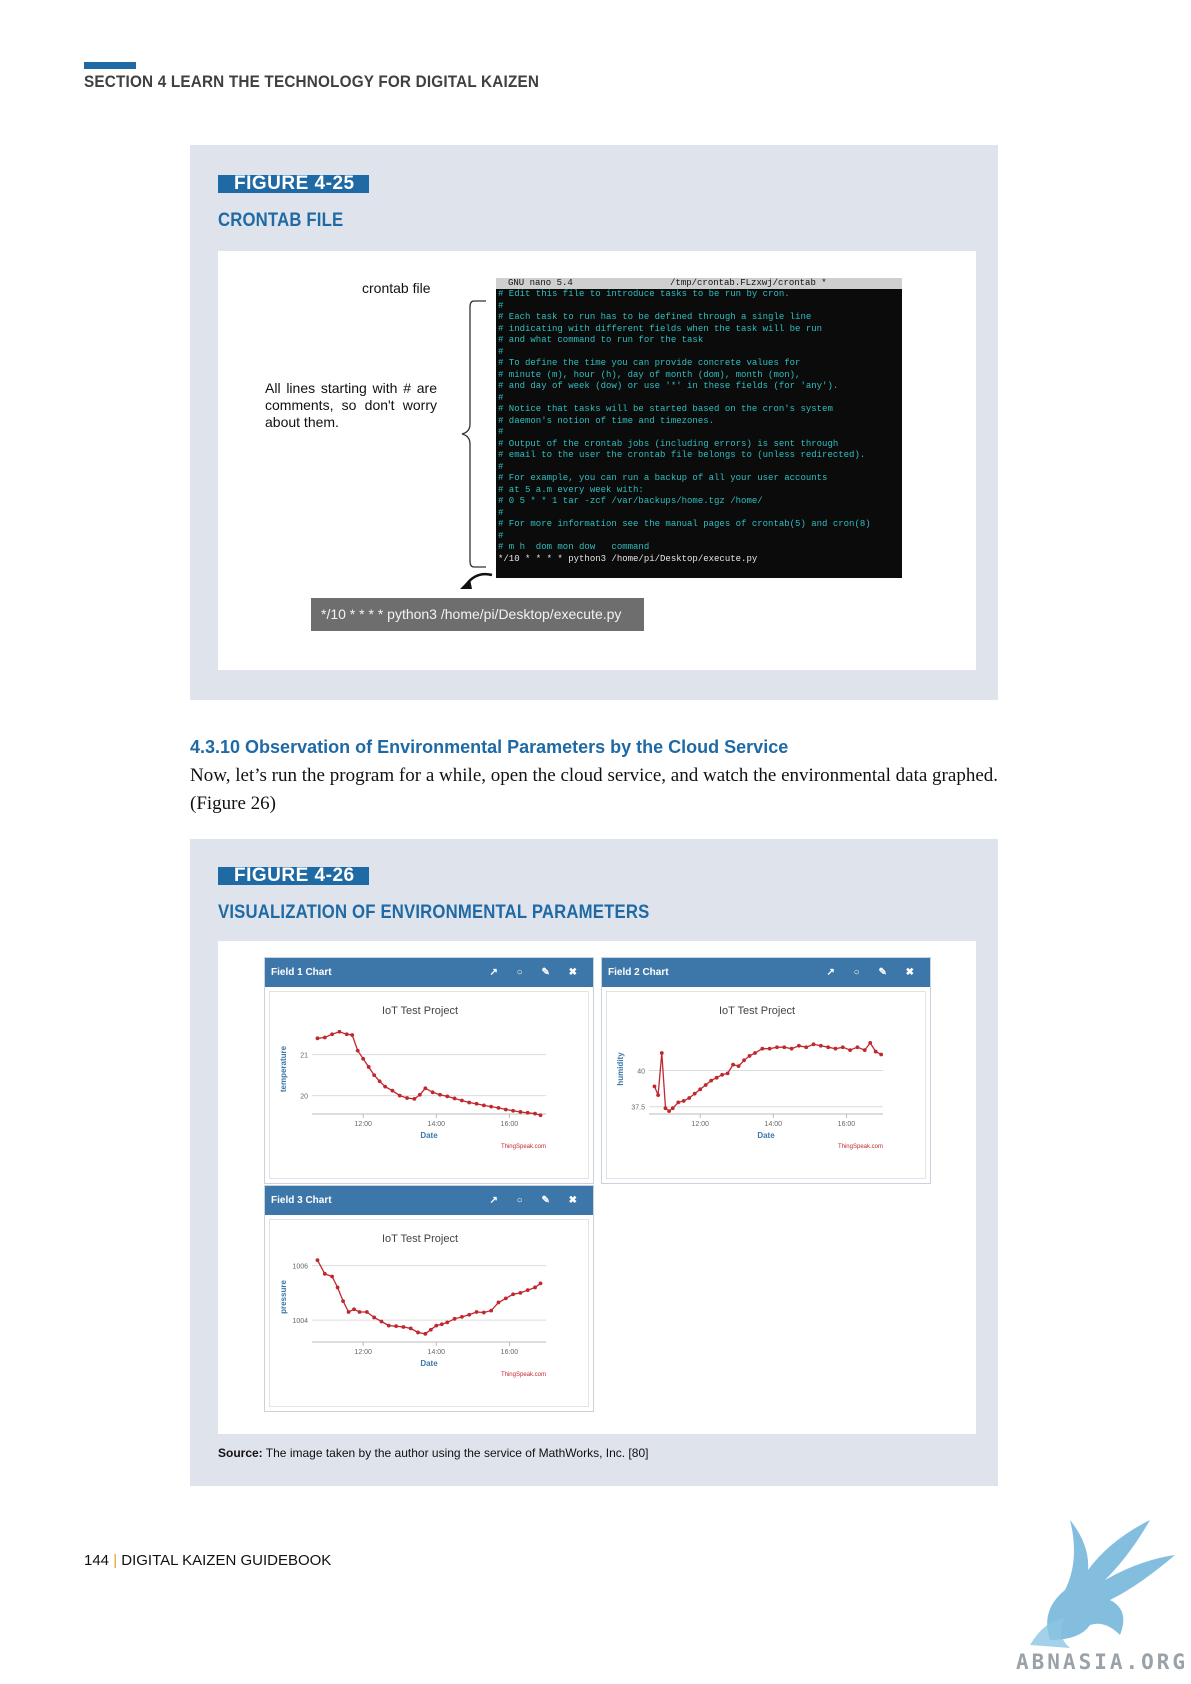 The image size is (1191, 1684). What do you see at coordinates (571, 489) in the screenshot?
I see `terminal-line: # at 5 a.m every week with:` at bounding box center [571, 489].